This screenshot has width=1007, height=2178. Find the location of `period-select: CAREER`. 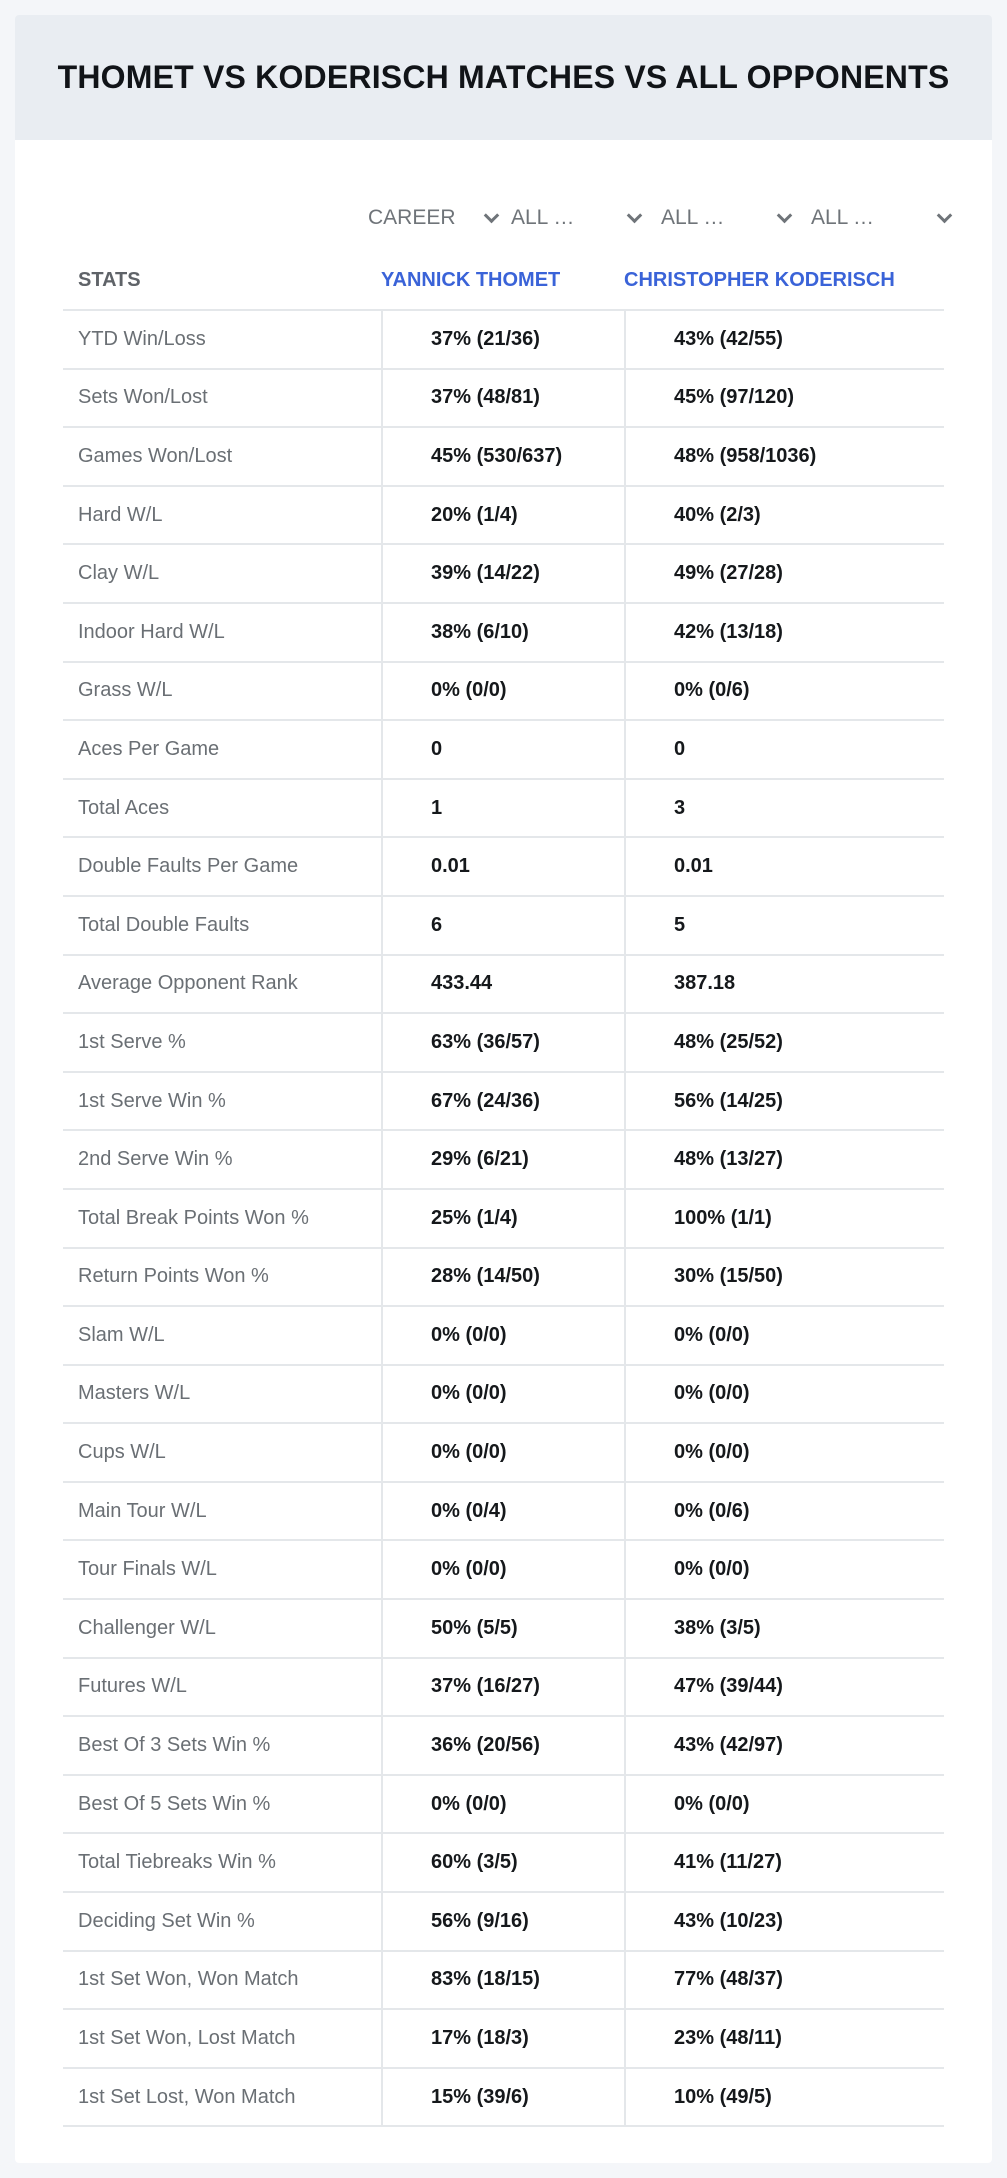

period-select: CAREER is located at coordinates (434, 218).